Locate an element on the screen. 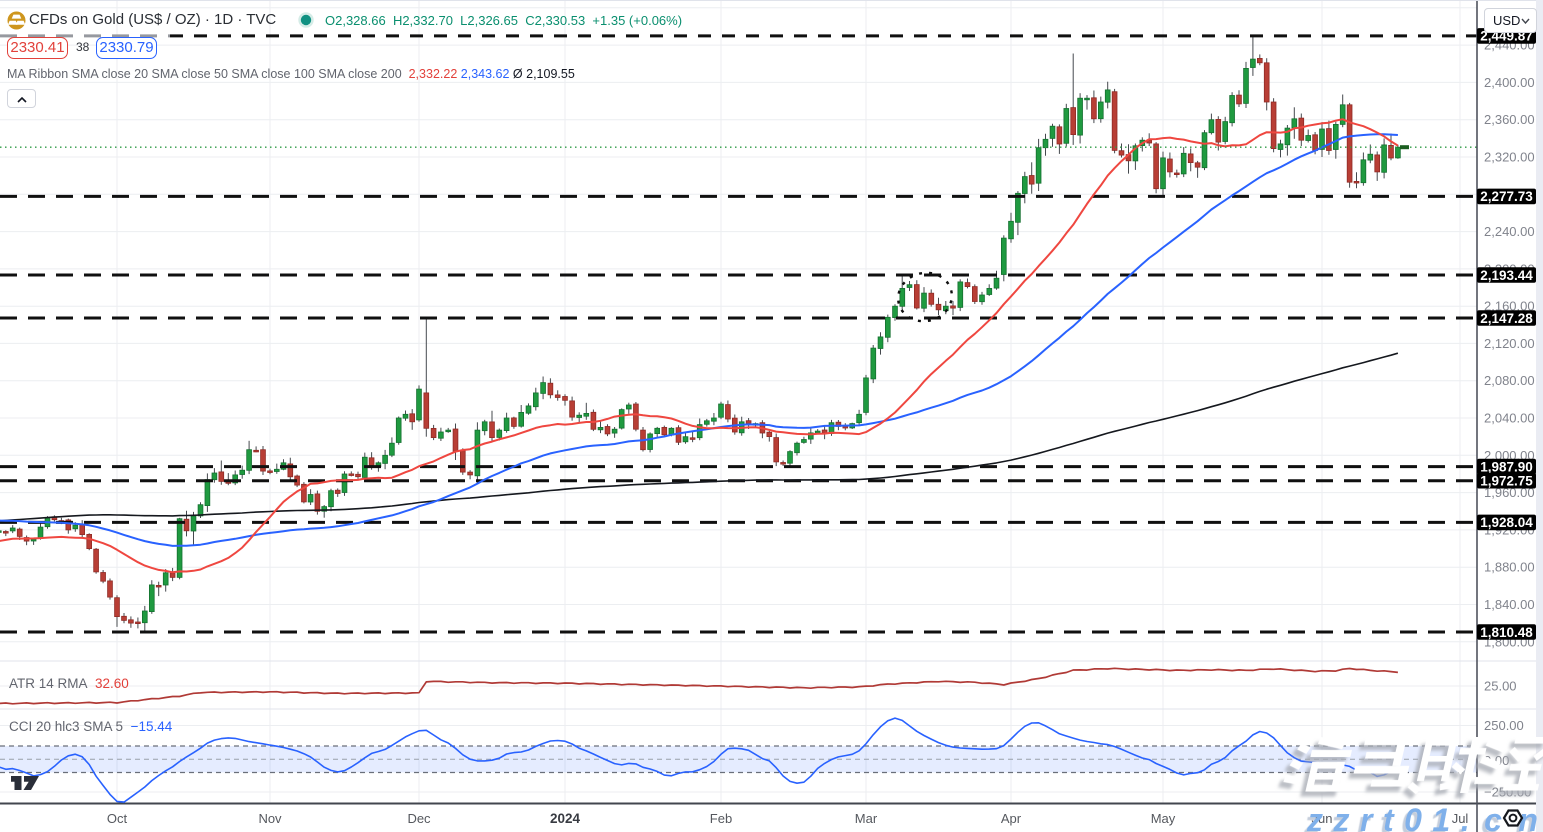  svg-text: 250.00 is located at coordinates (1504, 725).